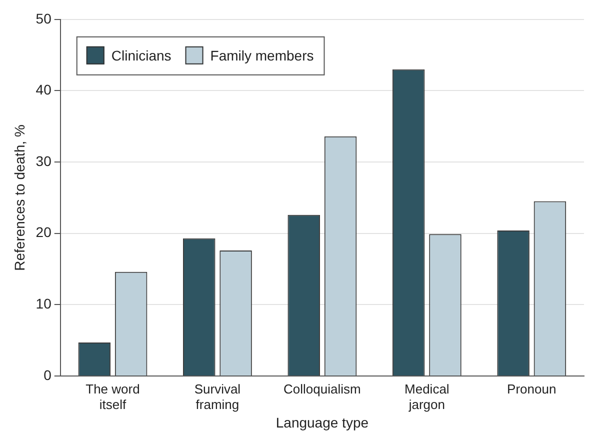 The width and height of the screenshot is (602, 444). What do you see at coordinates (48, 374) in the screenshot?
I see `y-tick-label: 0` at bounding box center [48, 374].